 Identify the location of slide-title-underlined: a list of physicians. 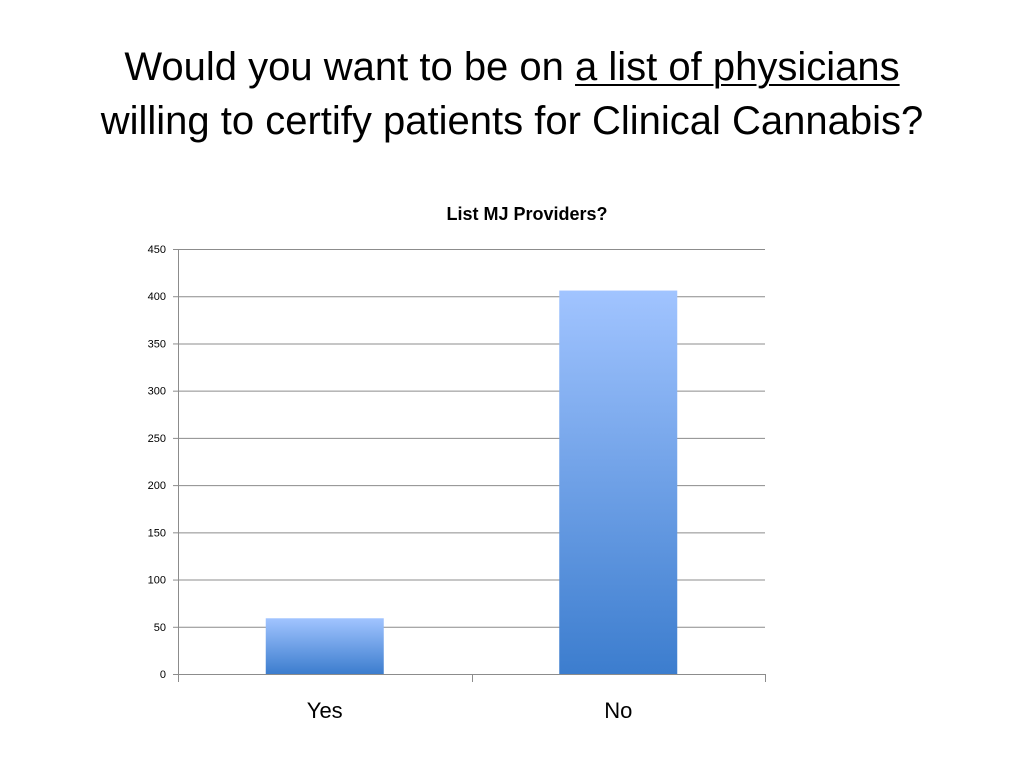
(737, 67).